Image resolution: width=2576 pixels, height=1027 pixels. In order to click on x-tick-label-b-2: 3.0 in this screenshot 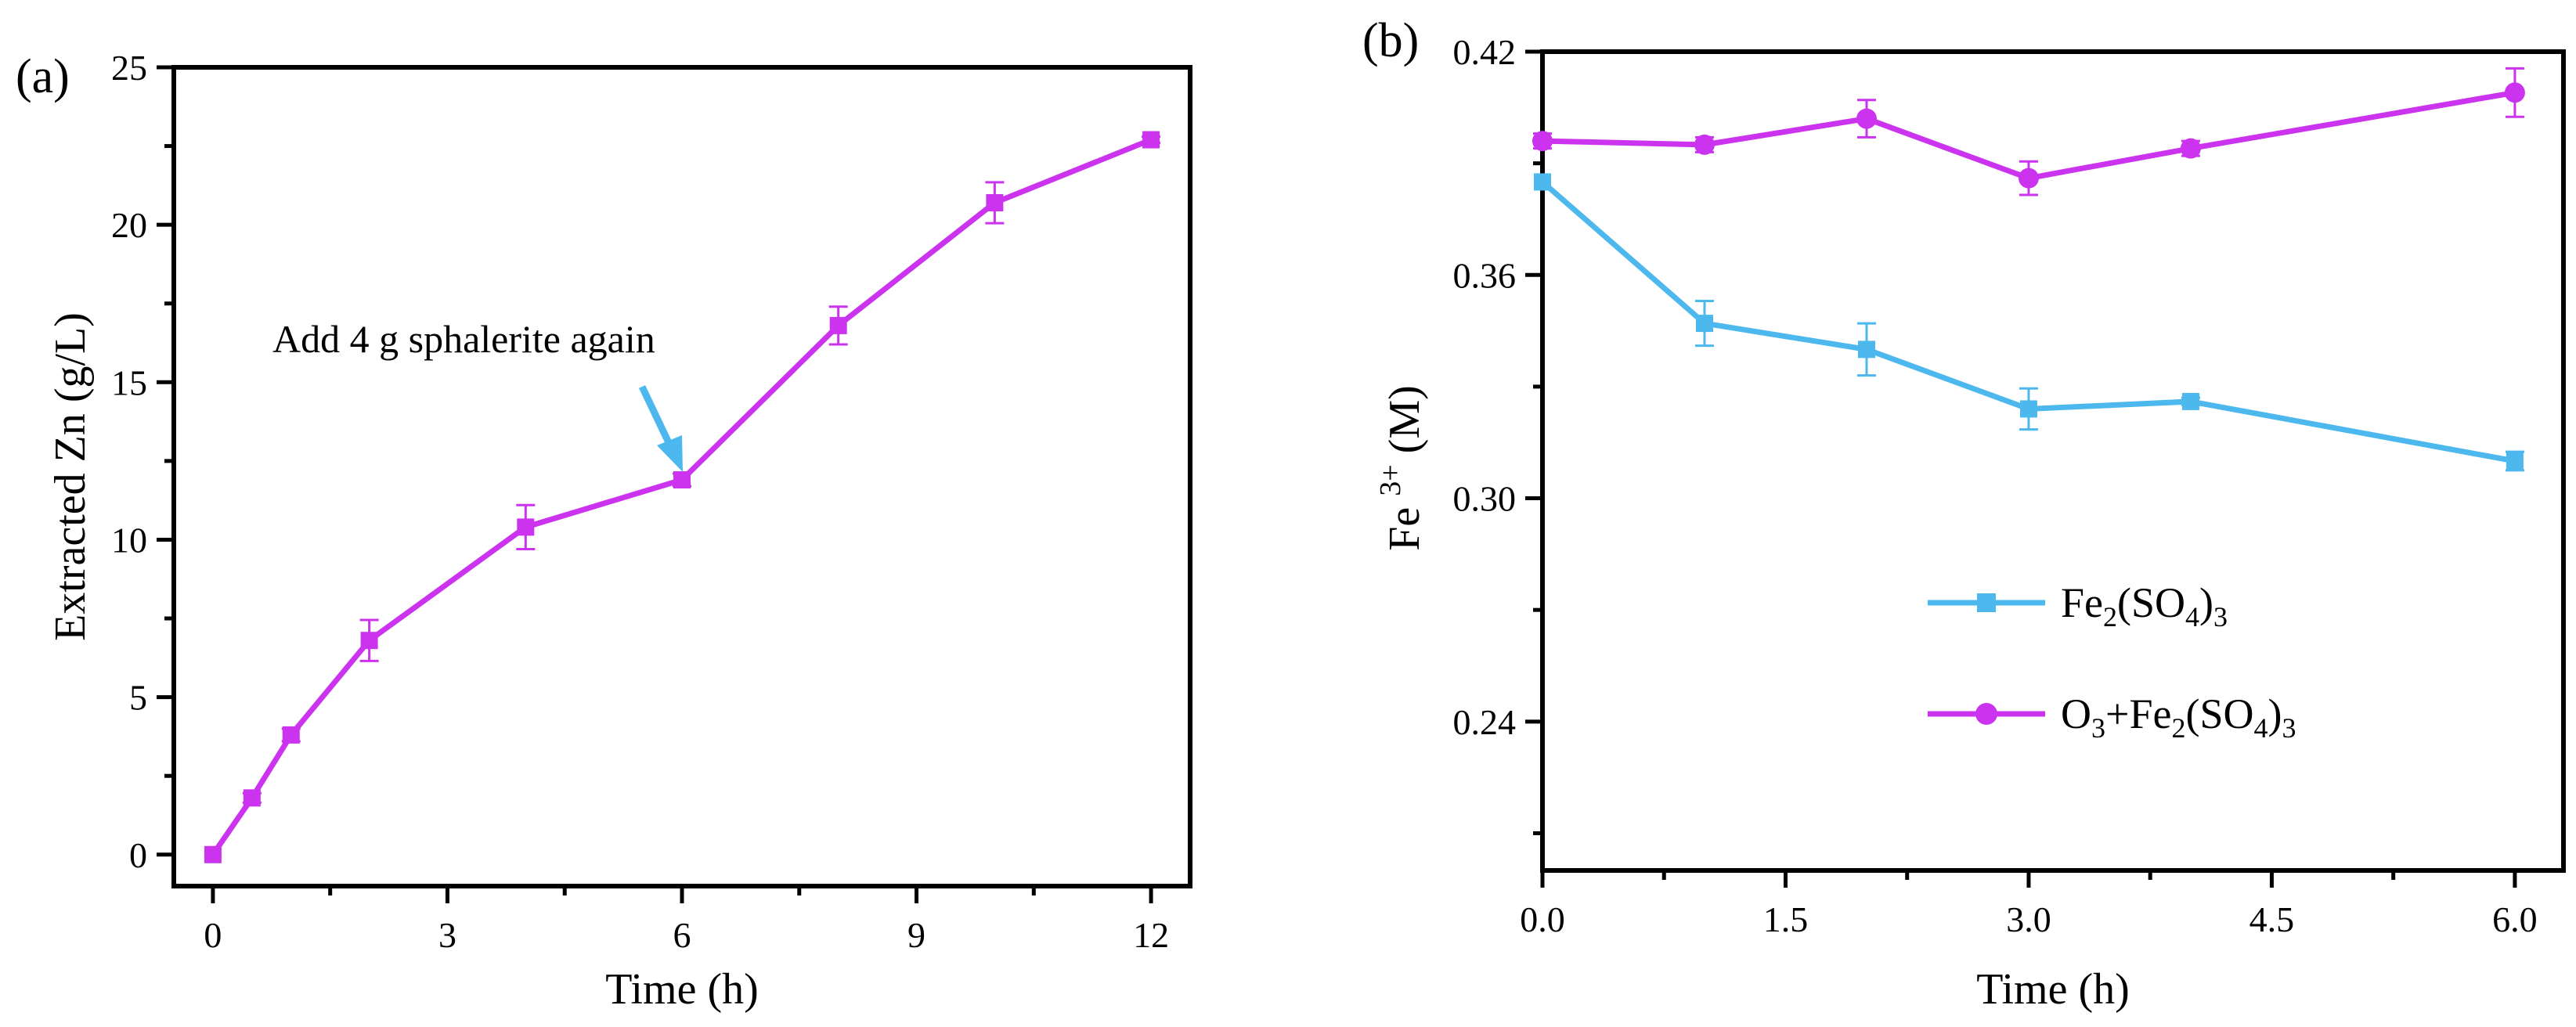, I will do `click(2028, 919)`.